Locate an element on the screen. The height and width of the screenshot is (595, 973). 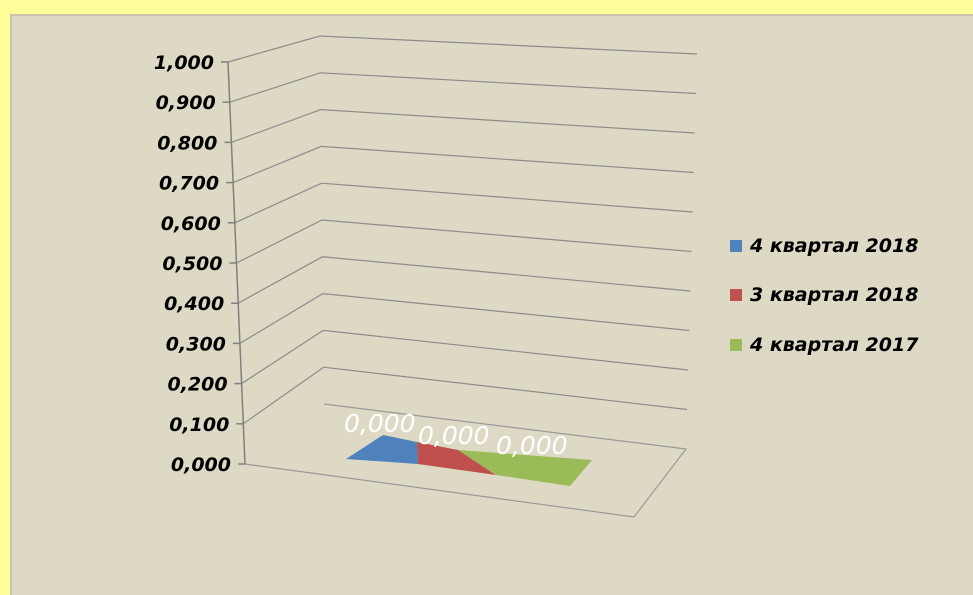
y-tick-label: 1,000 is located at coordinates (184, 63).